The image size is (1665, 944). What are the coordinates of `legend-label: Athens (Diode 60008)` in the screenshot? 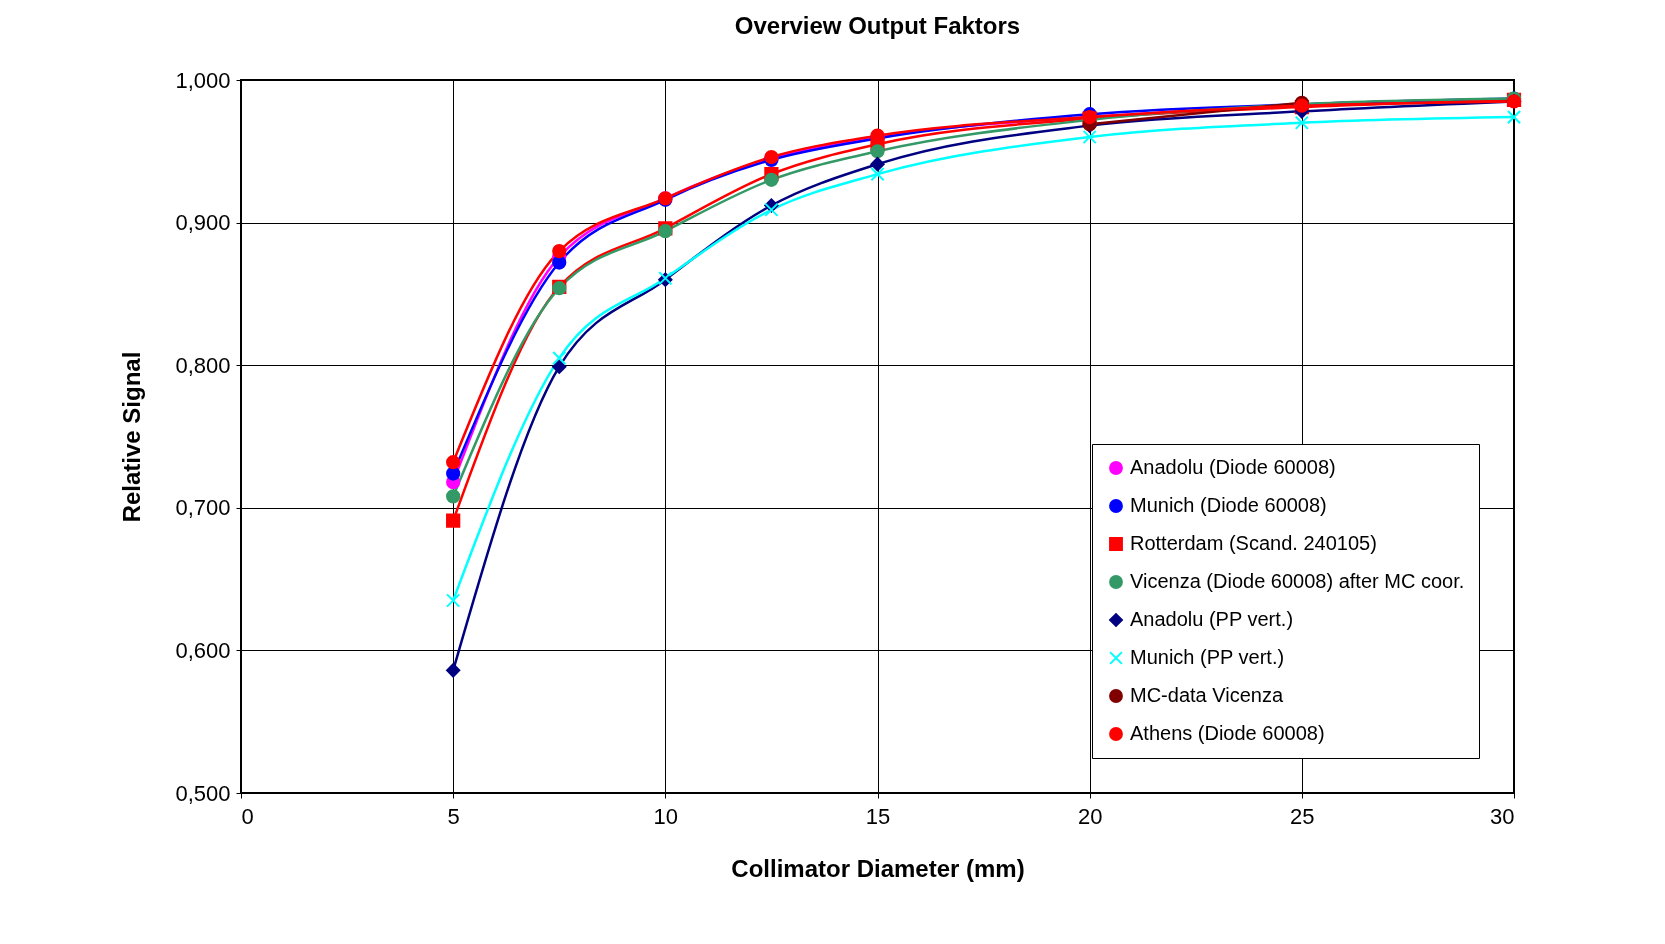 It's located at (1227, 733).